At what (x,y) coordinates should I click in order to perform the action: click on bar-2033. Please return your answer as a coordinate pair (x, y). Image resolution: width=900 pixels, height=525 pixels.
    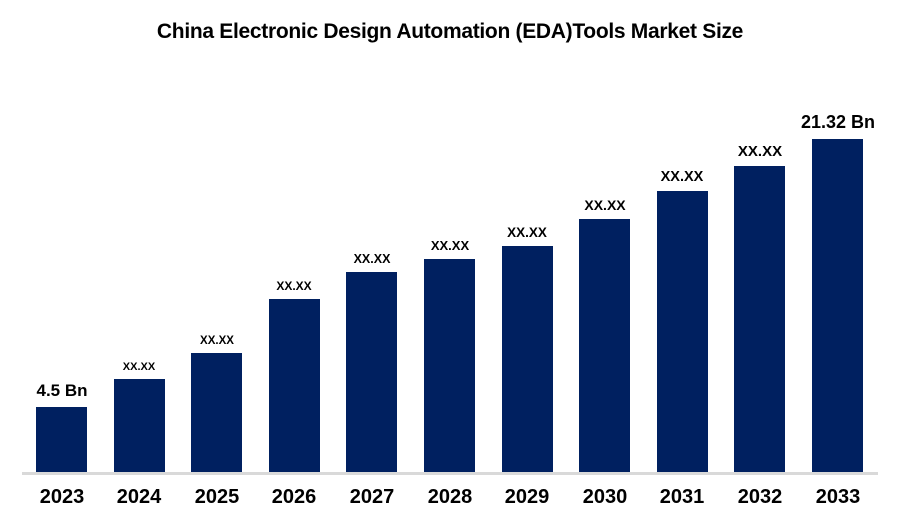
    Looking at the image, I should click on (837, 305).